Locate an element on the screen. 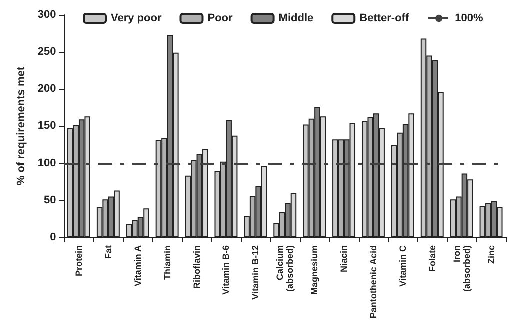 The height and width of the screenshot is (330, 520). x-tick-label: Pantothenic Acid is located at coordinates (373, 282).